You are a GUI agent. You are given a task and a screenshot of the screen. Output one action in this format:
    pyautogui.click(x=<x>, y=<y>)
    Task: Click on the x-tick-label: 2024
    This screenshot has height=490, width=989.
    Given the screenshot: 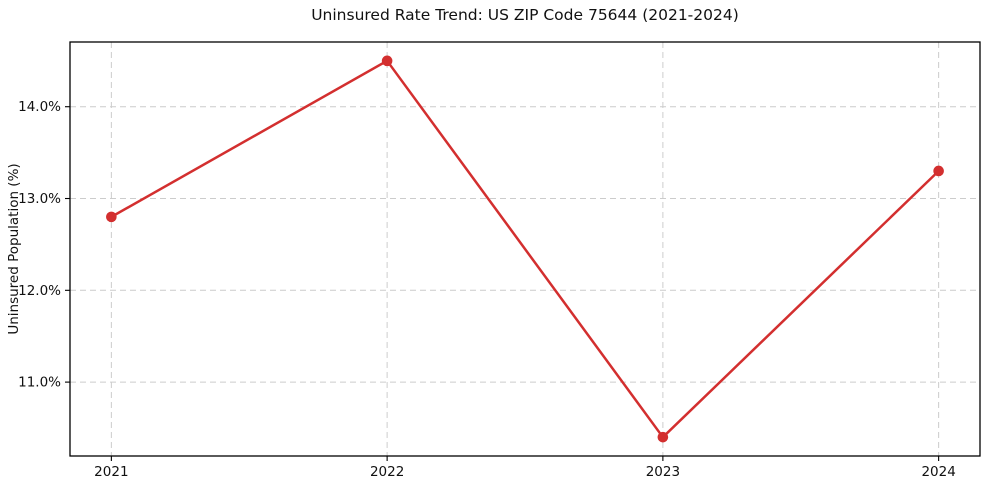 What is the action you would take?
    pyautogui.click(x=938, y=472)
    